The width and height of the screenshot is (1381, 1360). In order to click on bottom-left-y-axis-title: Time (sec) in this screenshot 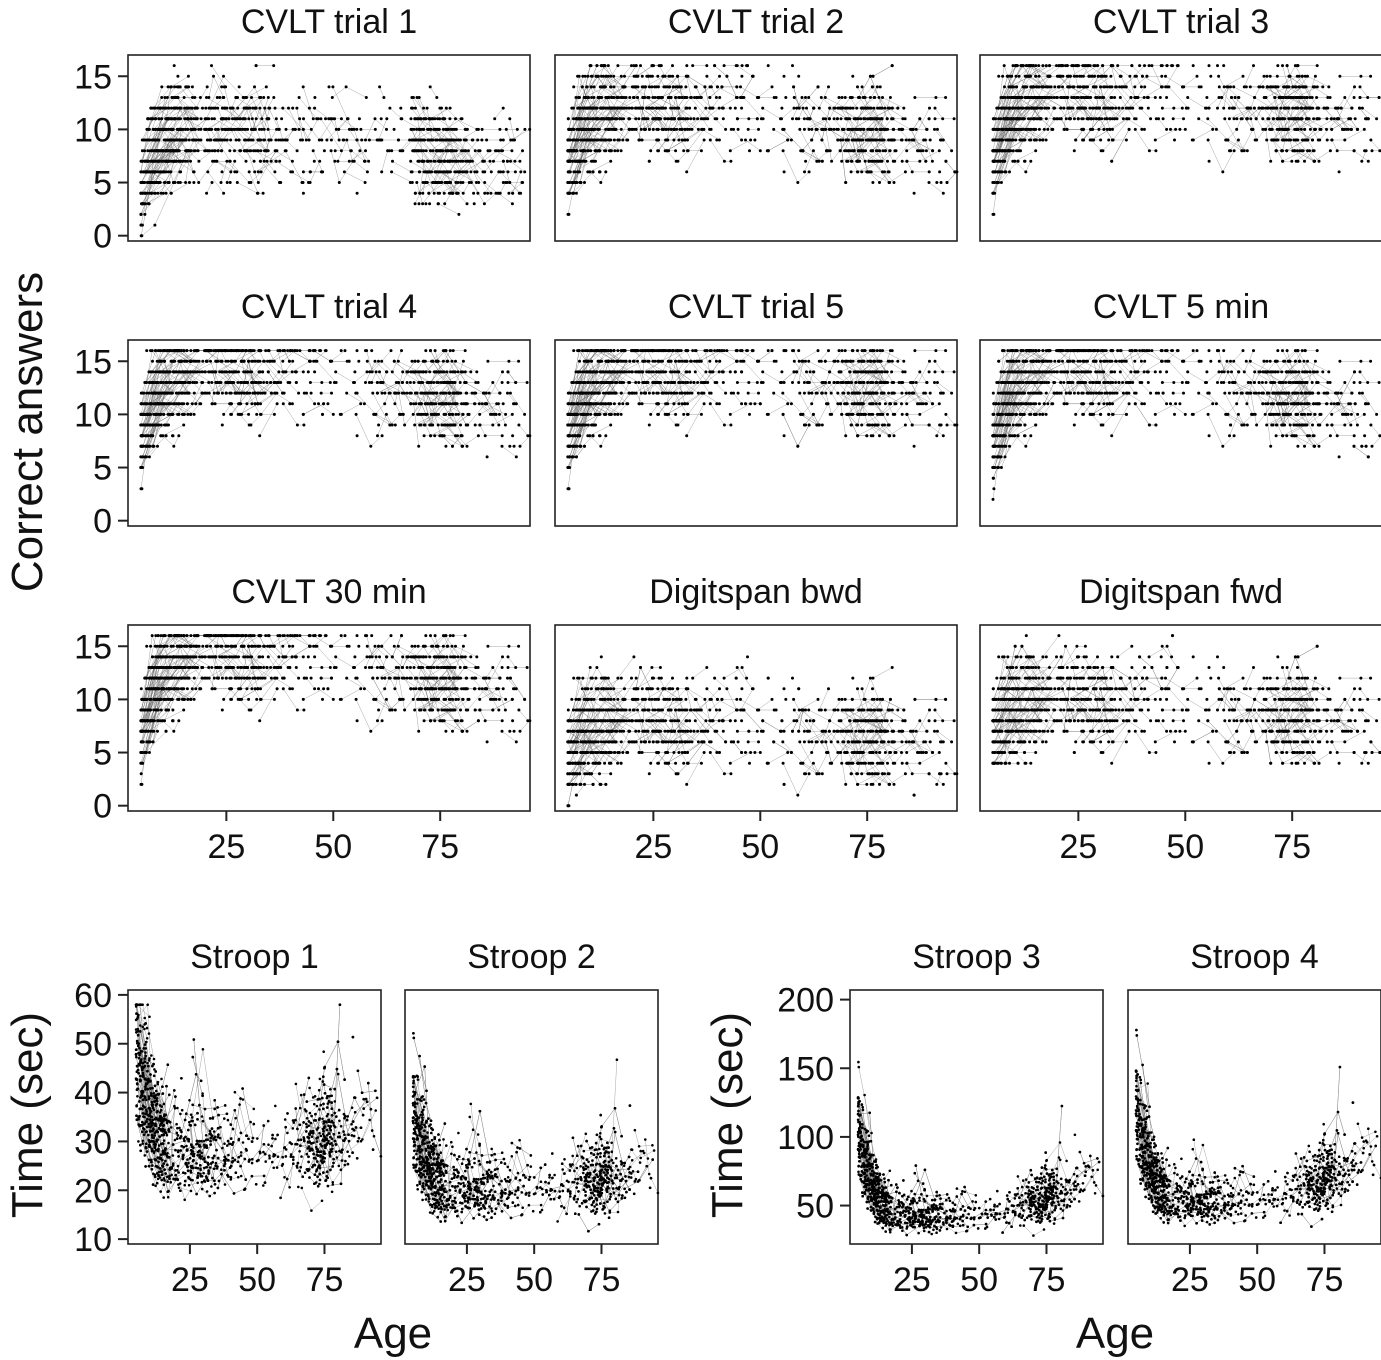, I will do `click(27, 1115)`.